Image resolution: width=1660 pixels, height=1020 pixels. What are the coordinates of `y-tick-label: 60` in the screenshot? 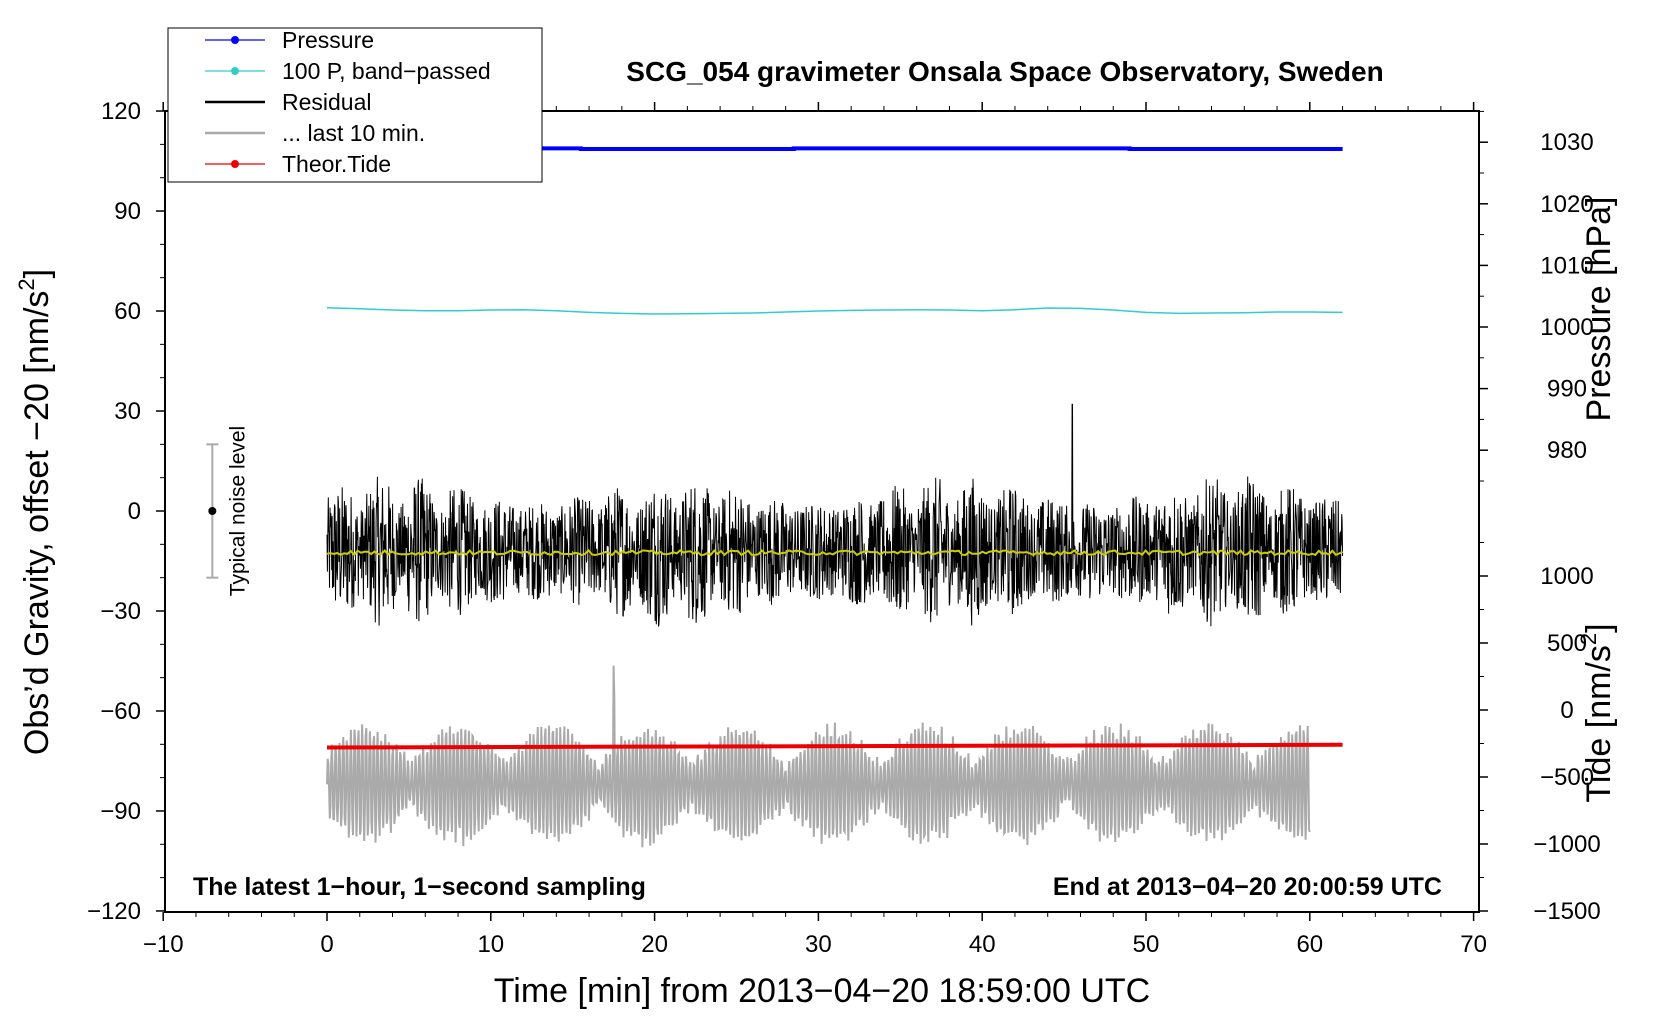 It's located at (127, 311).